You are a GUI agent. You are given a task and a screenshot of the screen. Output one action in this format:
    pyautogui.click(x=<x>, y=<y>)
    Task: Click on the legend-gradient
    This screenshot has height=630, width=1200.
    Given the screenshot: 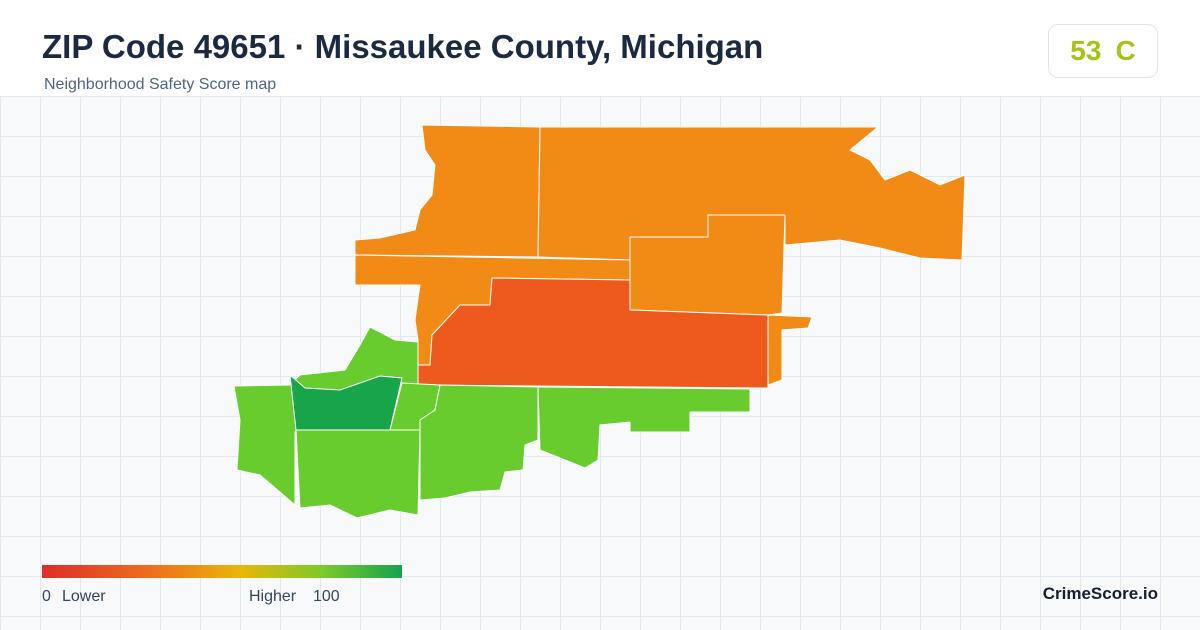 What is the action you would take?
    pyautogui.click(x=222, y=571)
    